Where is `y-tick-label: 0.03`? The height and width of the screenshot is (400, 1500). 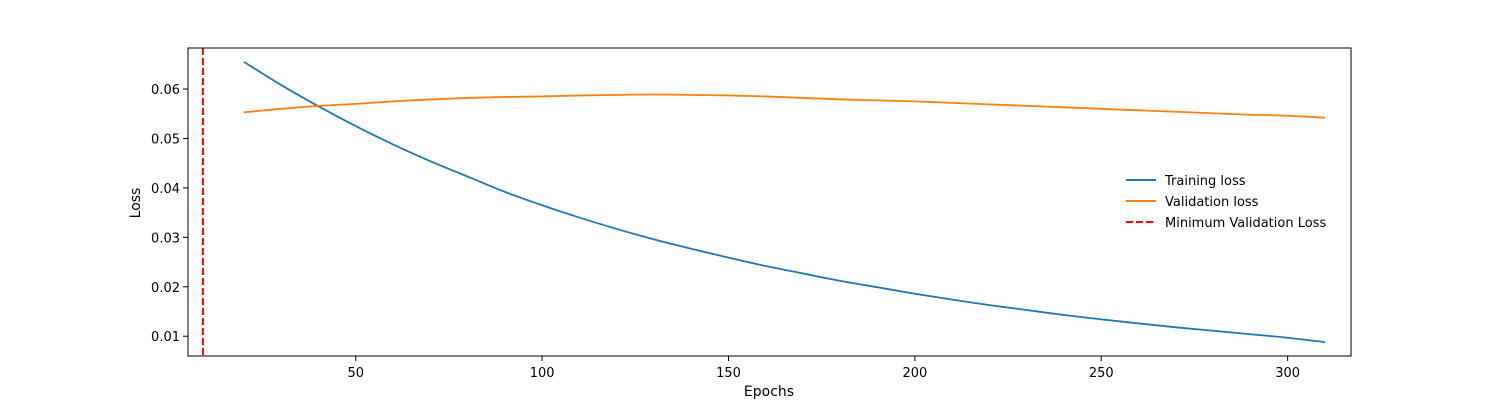
y-tick-label: 0.03 is located at coordinates (165, 238).